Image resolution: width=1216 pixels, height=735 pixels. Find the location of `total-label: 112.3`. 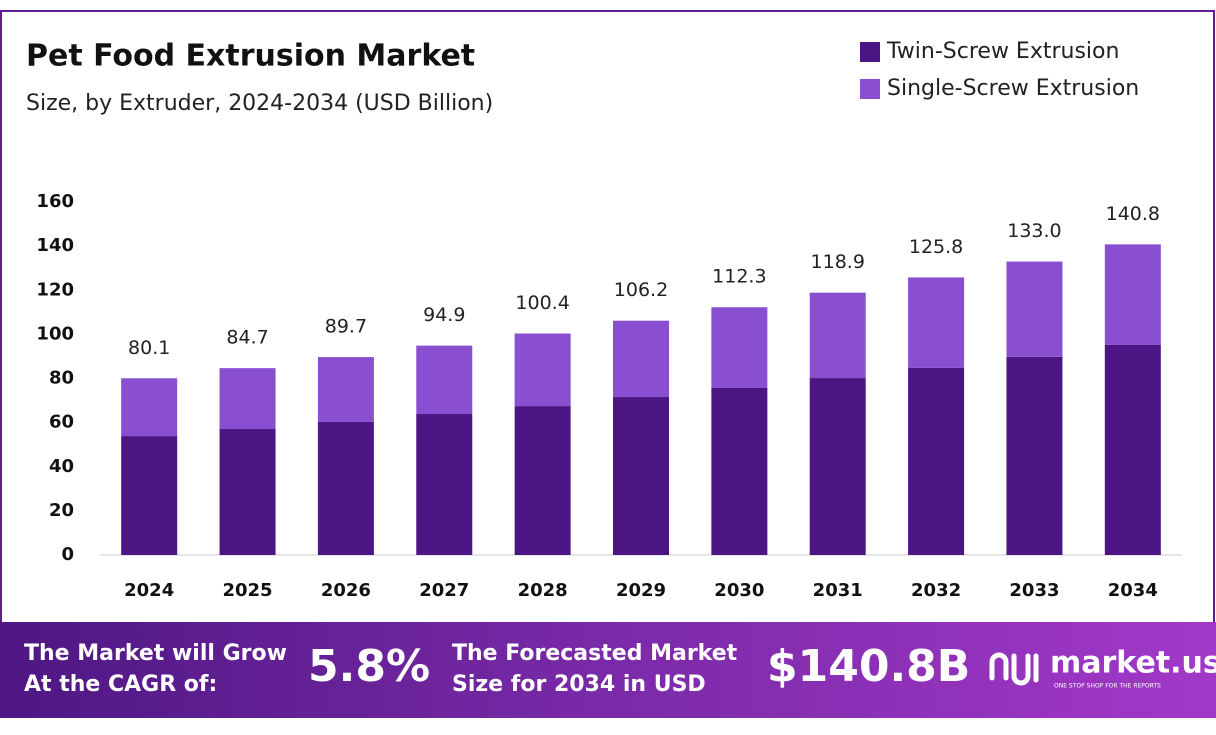

total-label: 112.3 is located at coordinates (739, 277).